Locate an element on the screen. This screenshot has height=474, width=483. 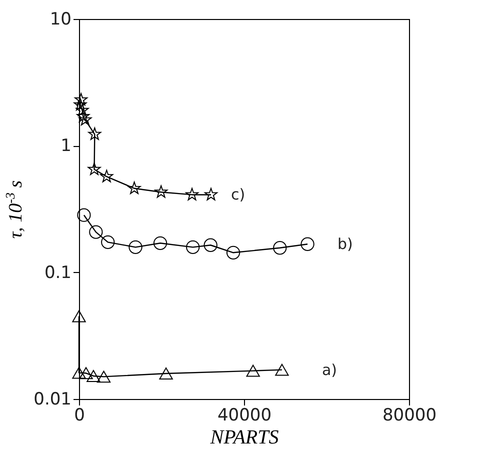
annotation: c) is located at coordinates (238, 195).